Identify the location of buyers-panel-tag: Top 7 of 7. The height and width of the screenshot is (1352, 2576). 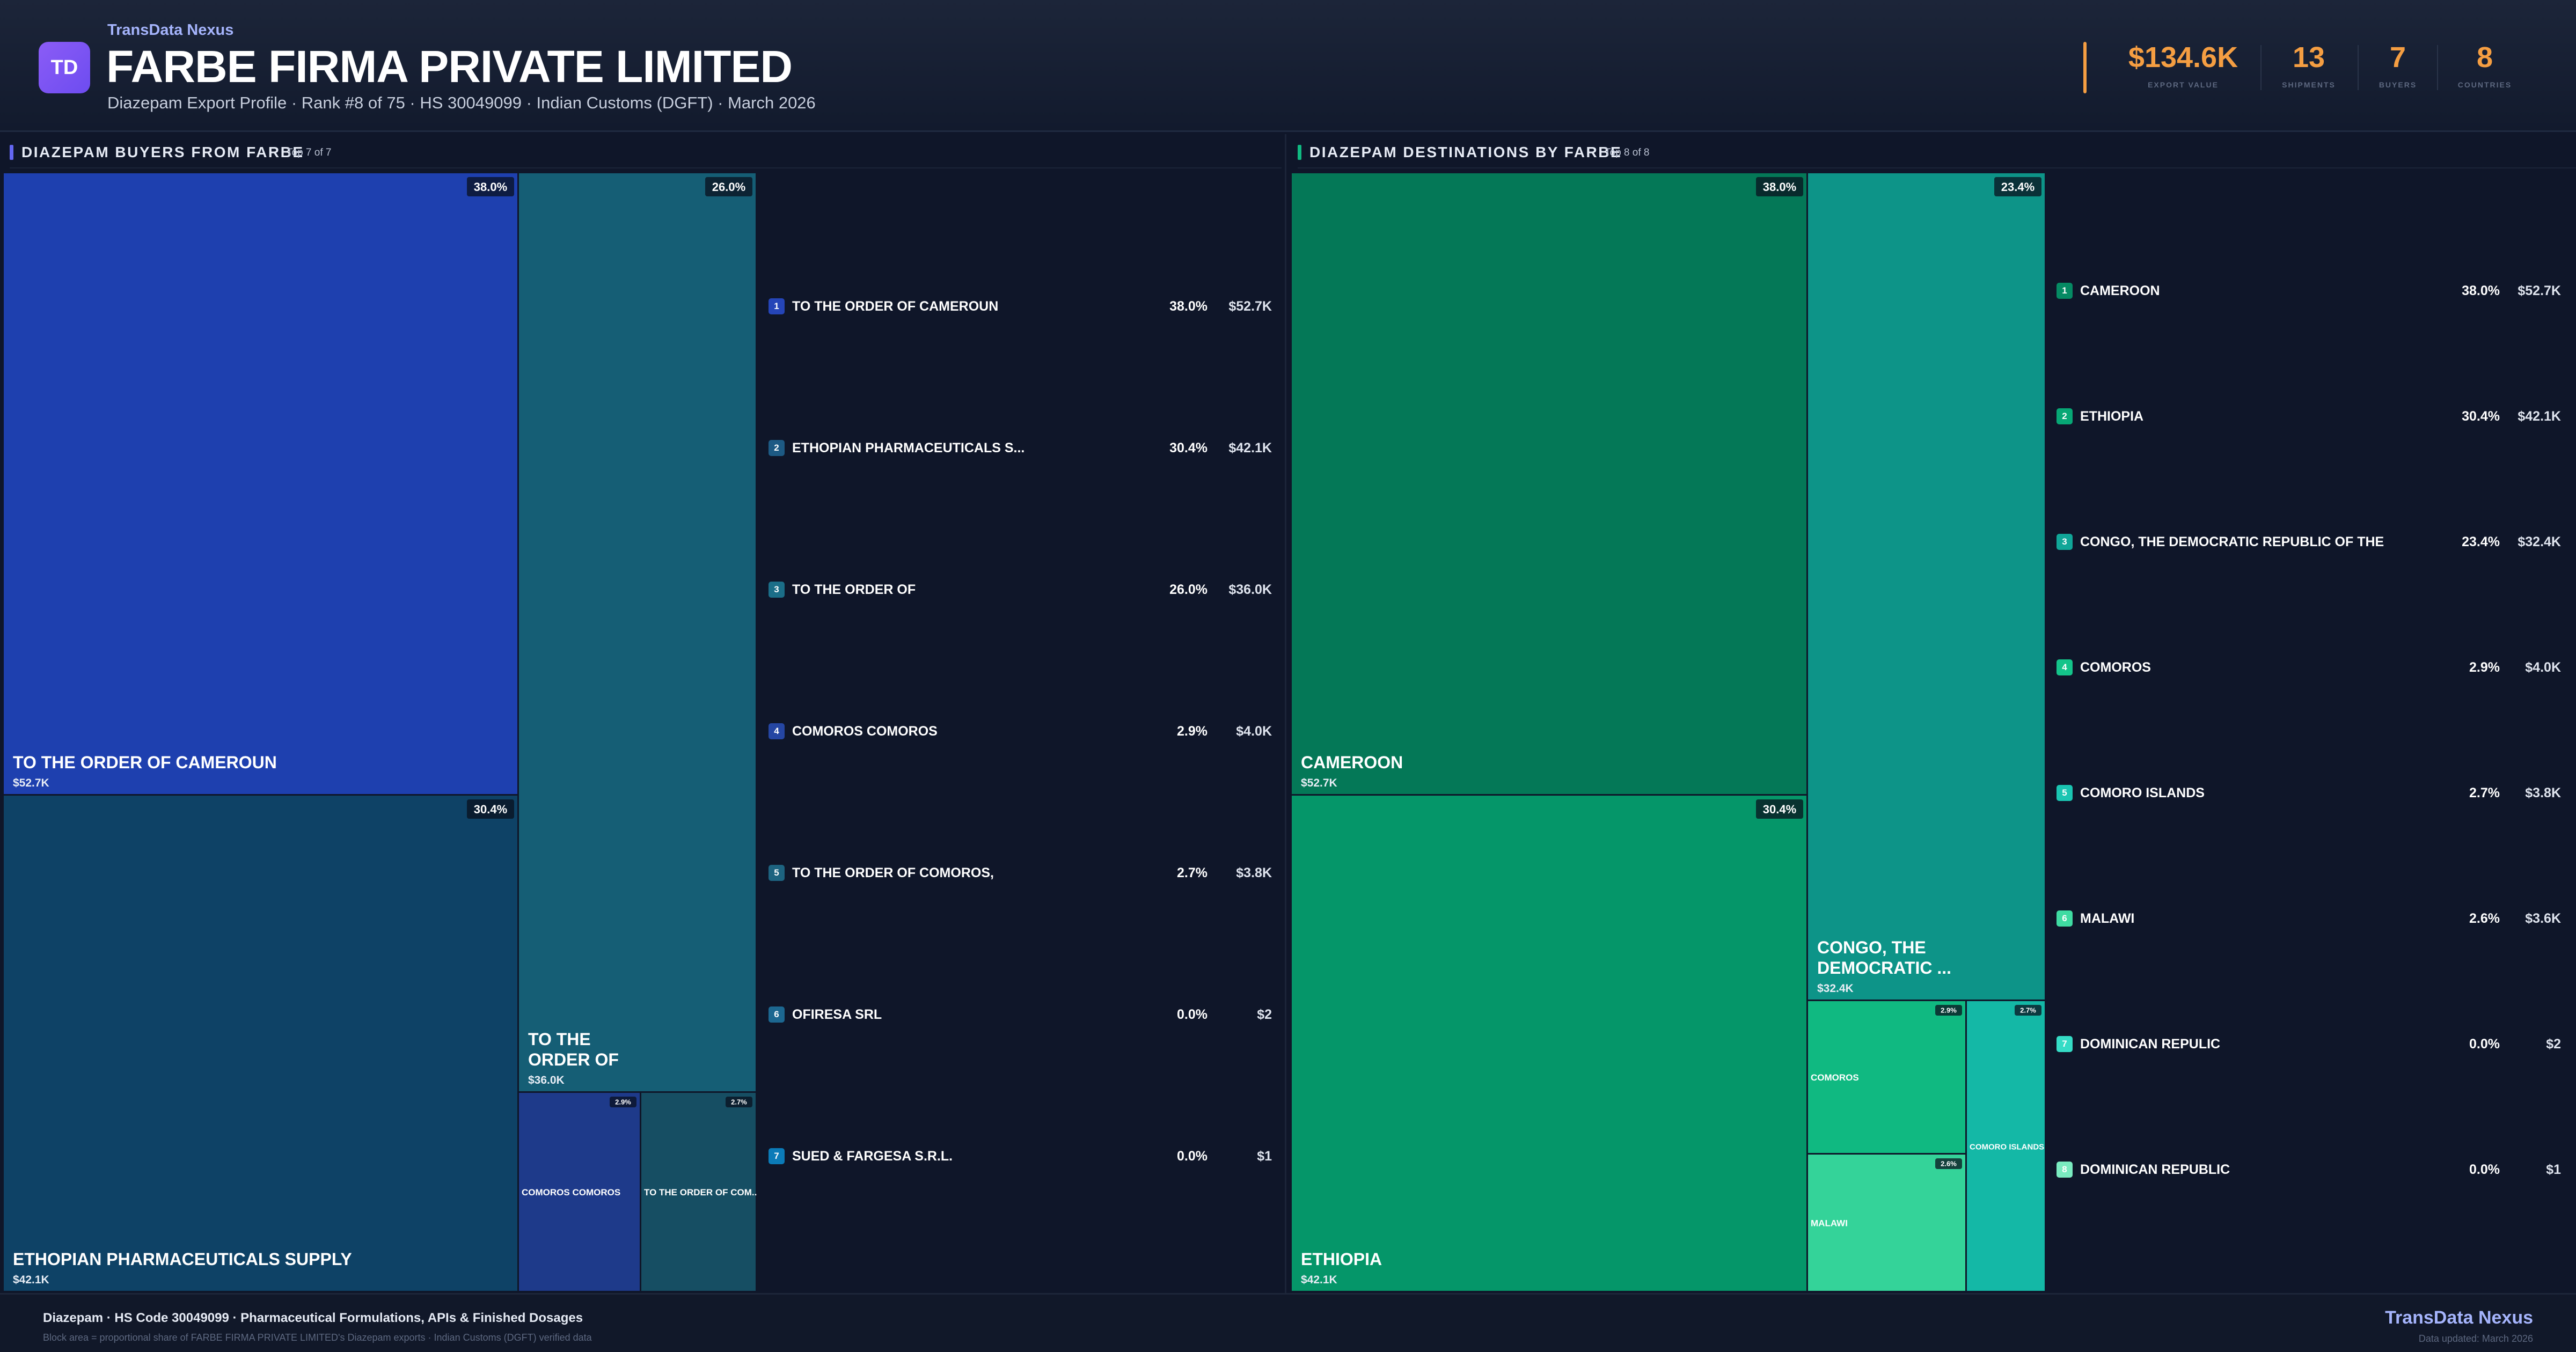
(309, 152).